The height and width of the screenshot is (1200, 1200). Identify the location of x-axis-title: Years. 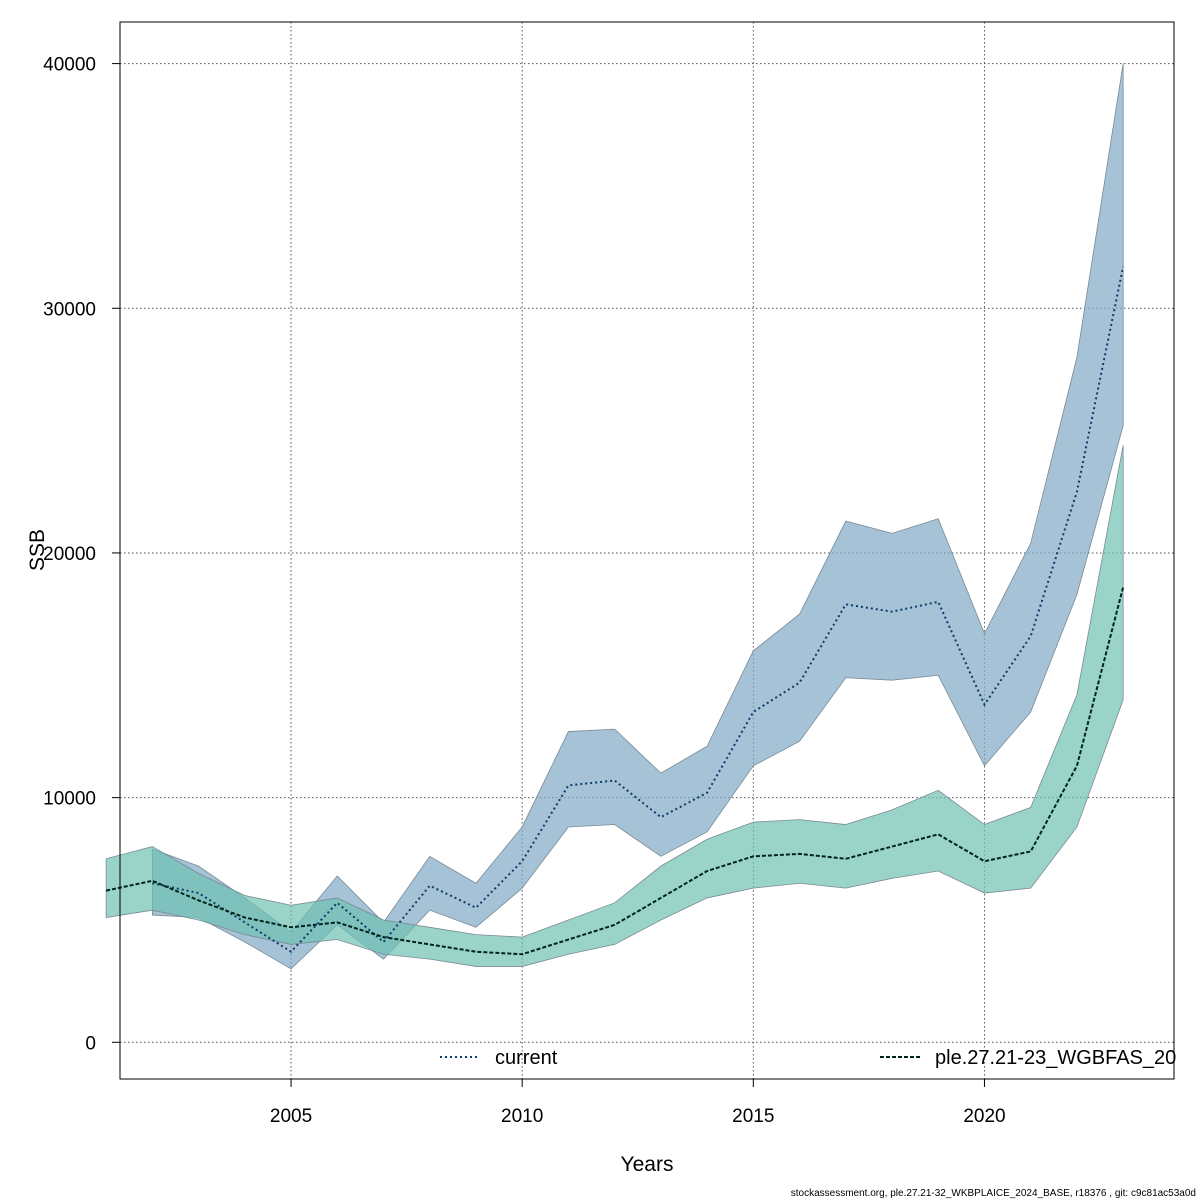
(647, 1164).